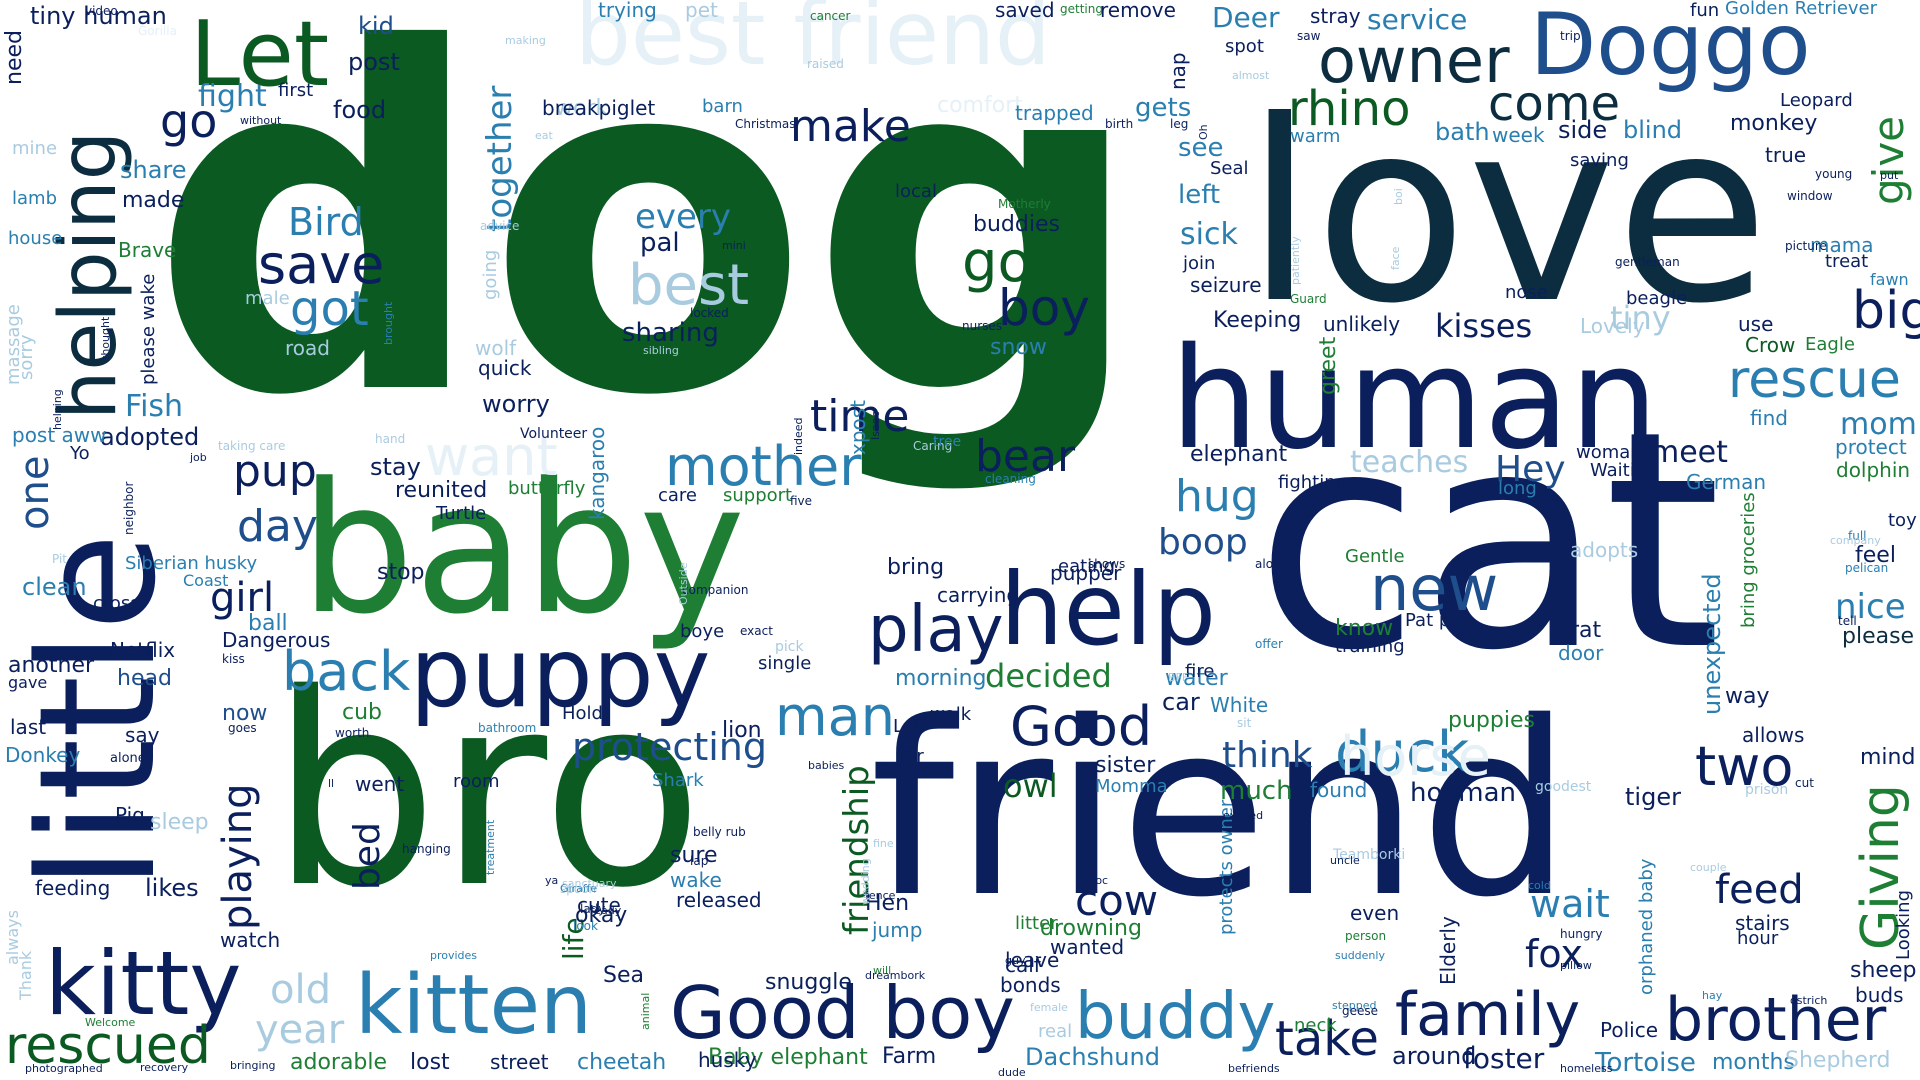 Image resolution: width=1920 pixels, height=1080 pixels. Describe the element at coordinates (1175, 1017) in the screenshot. I see `word: buddy` at that location.